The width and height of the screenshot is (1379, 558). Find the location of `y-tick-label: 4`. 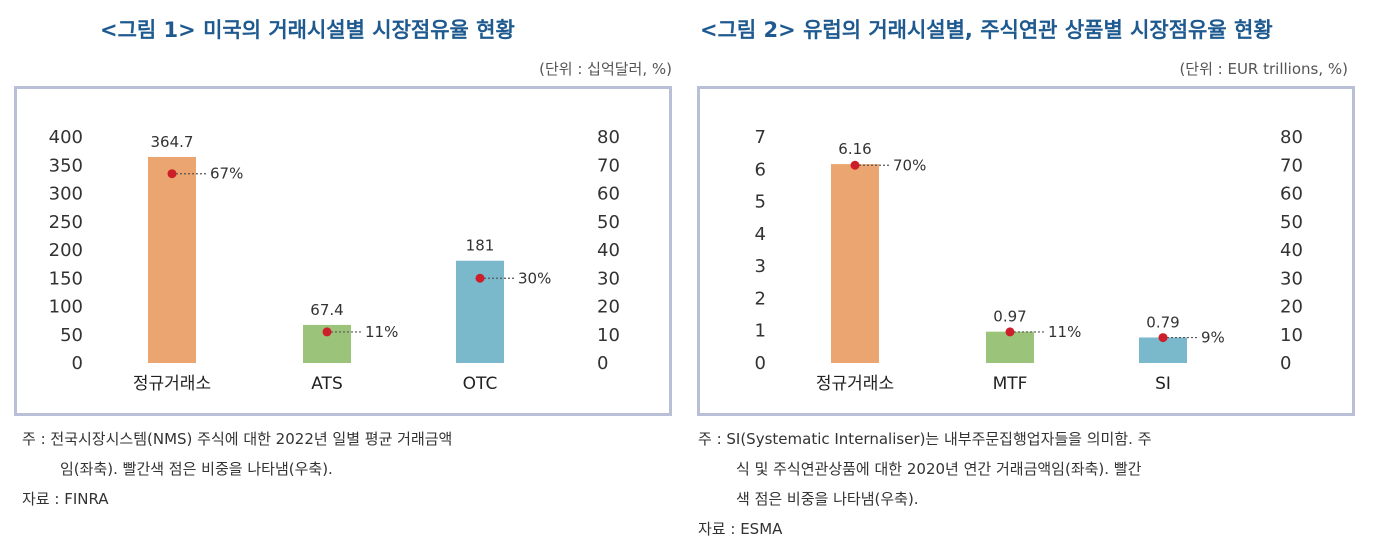

y-tick-label: 4 is located at coordinates (760, 234).